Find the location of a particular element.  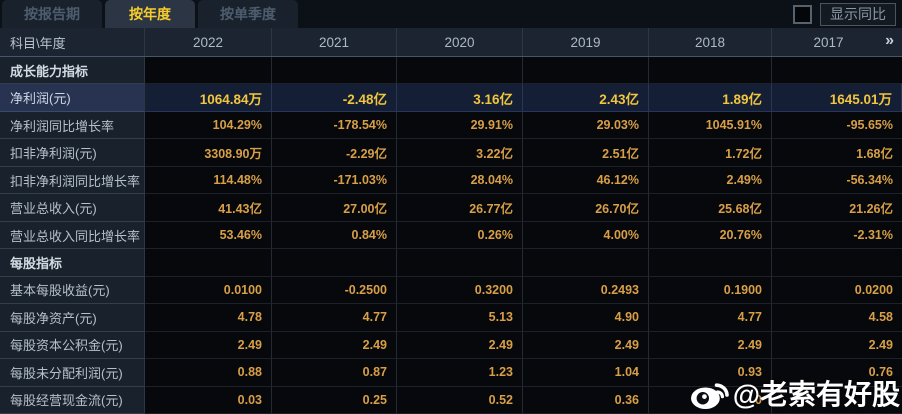

cell-value: 5.13 is located at coordinates (460, 318).